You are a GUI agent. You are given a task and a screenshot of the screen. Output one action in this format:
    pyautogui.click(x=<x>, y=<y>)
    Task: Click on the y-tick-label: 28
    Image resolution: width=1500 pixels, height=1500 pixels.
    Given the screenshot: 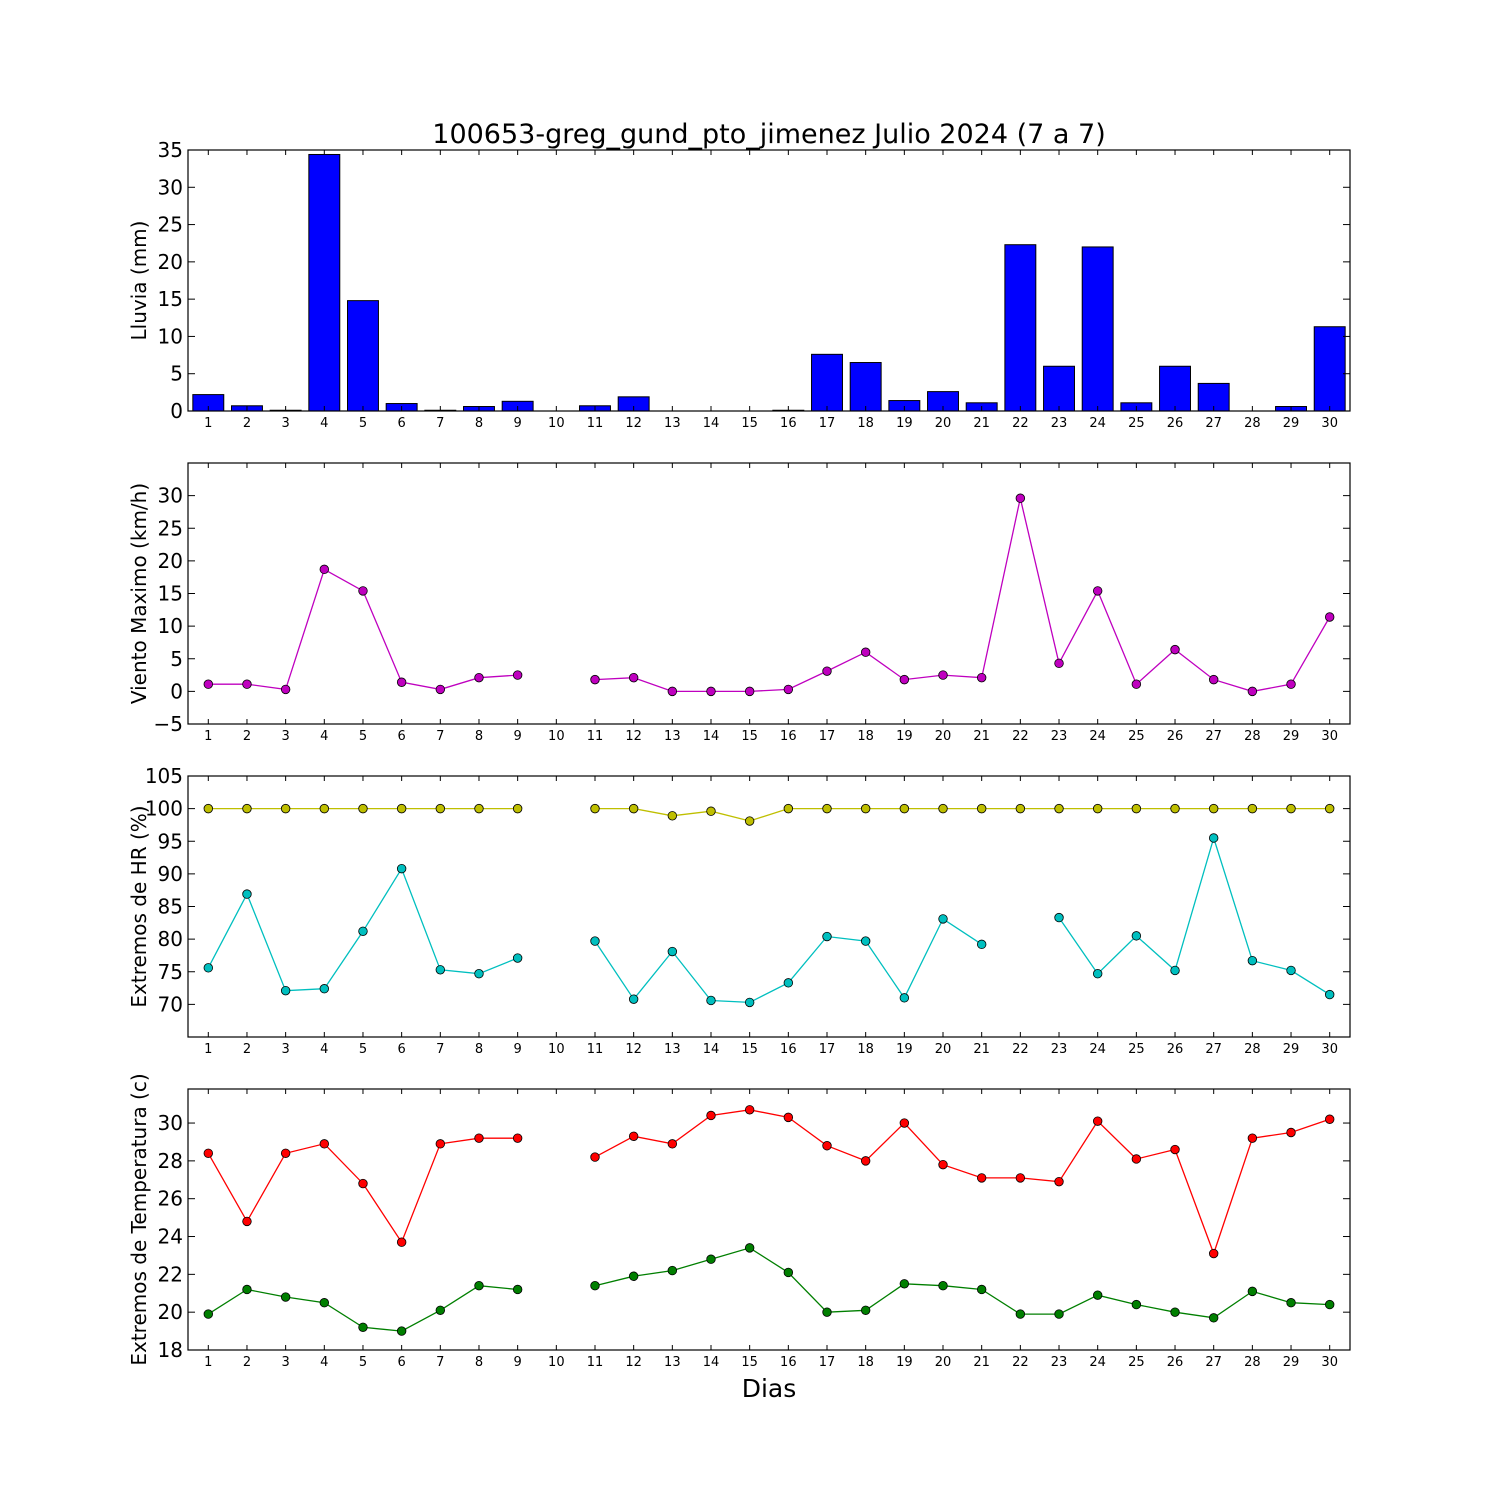 What is the action you would take?
    pyautogui.click(x=170, y=1161)
    